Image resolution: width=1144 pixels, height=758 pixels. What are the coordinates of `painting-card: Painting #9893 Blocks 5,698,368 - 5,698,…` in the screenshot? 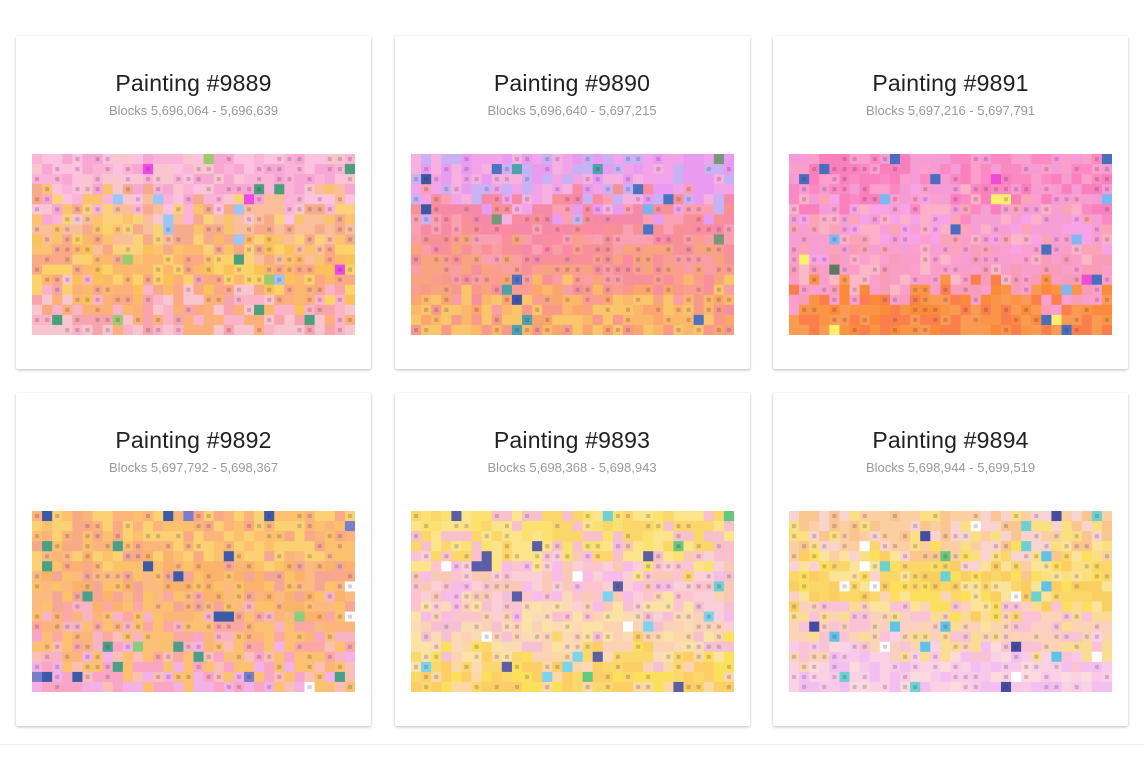 It's located at (572, 559).